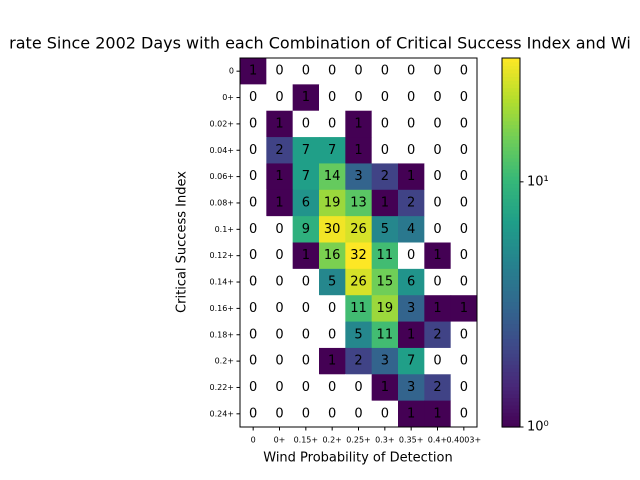 The image size is (640, 480). What do you see at coordinates (221, 123) in the screenshot?
I see `y-tick-label: 0.02+` at bounding box center [221, 123].